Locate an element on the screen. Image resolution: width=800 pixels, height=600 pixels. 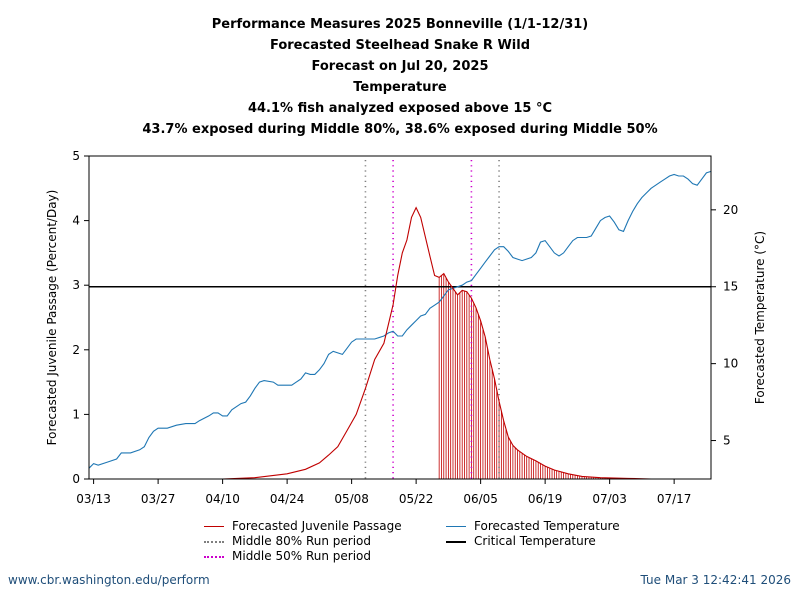
y-tick-label: 0 is located at coordinates (76, 479).